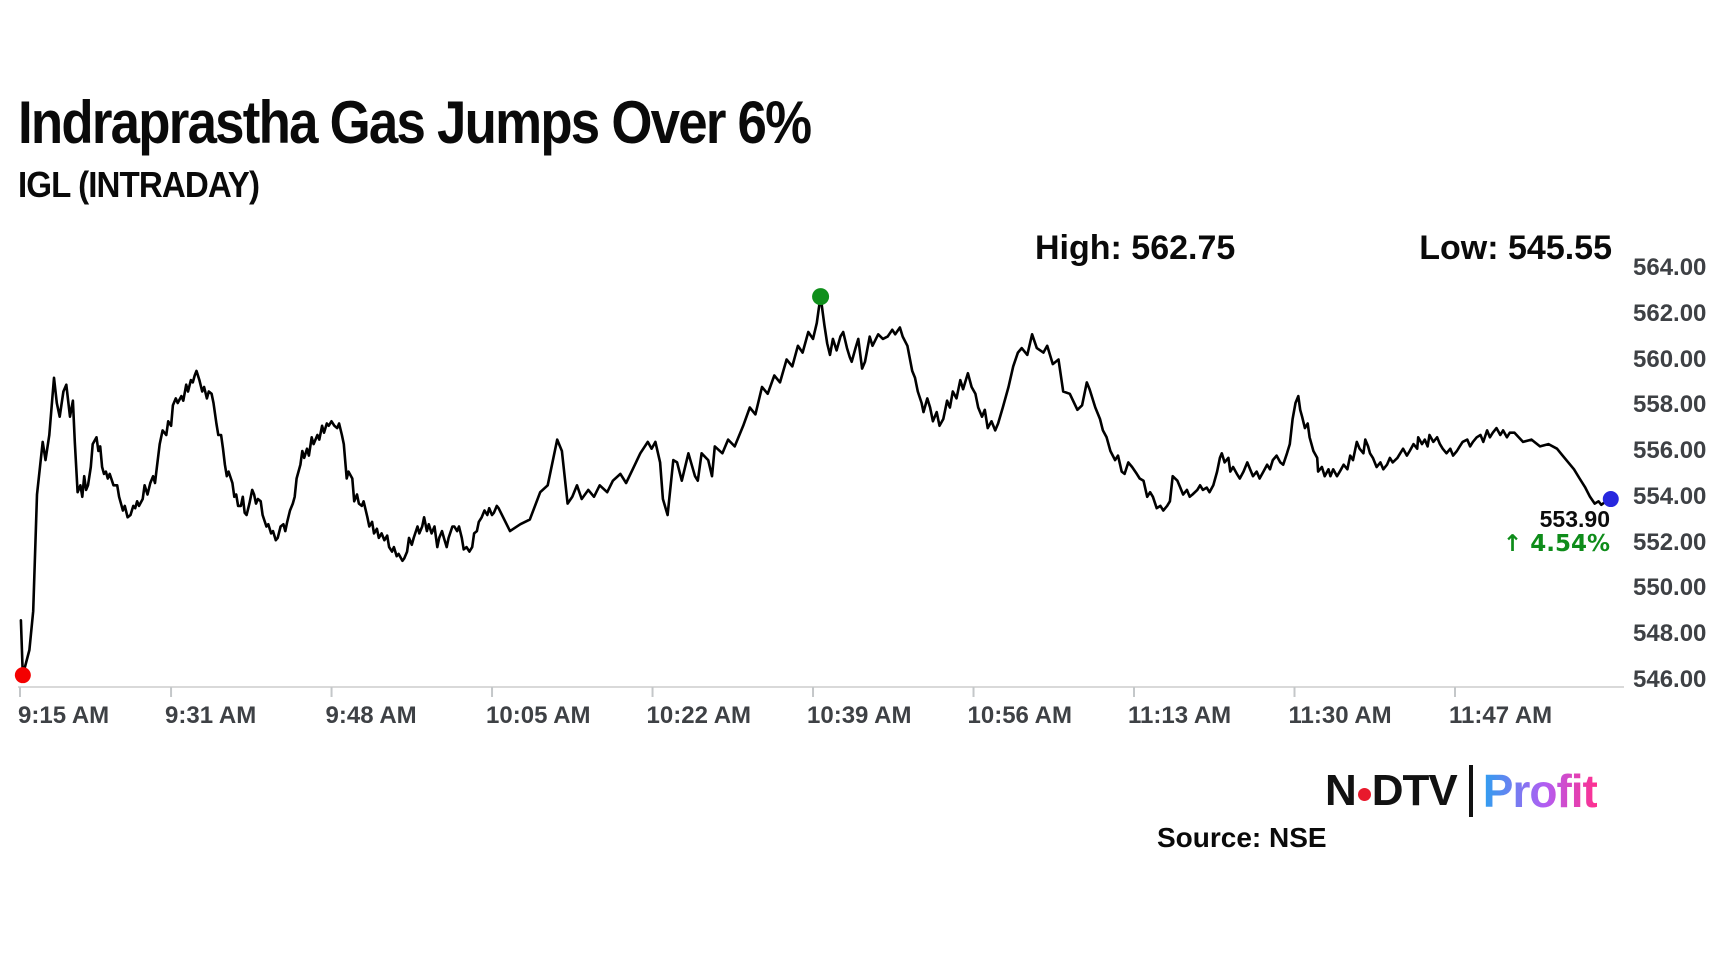 Image resolution: width=1728 pixels, height=972 pixels. I want to click on x-tick-label: 9:31 AM, so click(211, 715).